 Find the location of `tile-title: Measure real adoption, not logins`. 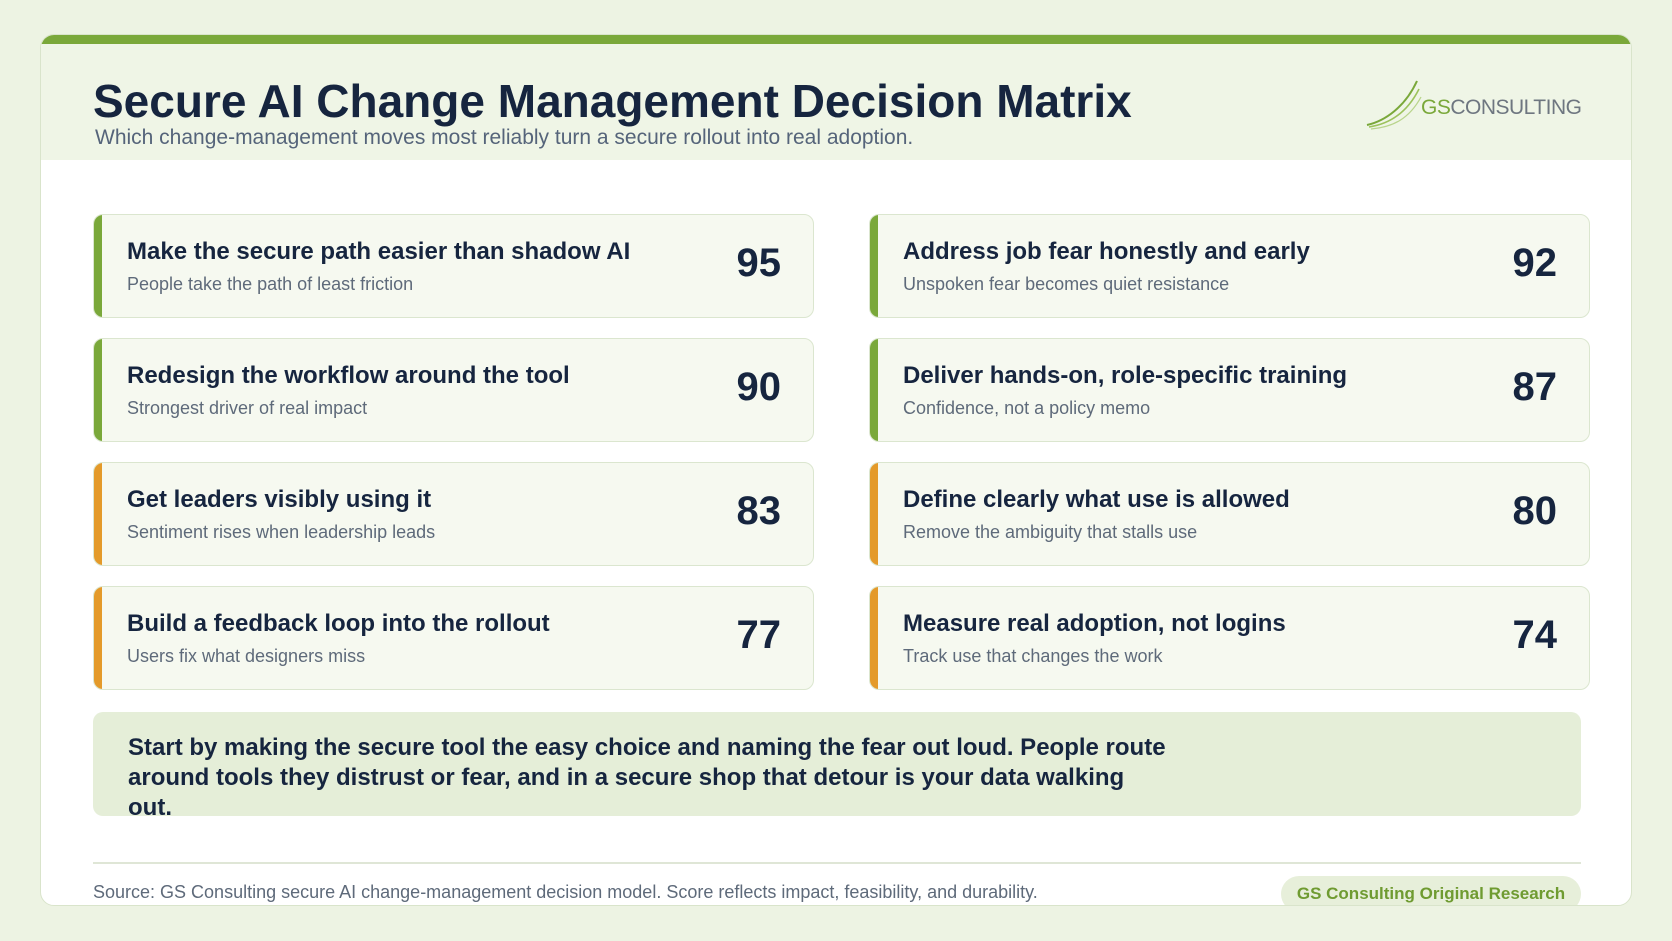

tile-title: Measure real adoption, not logins is located at coordinates (1094, 623).